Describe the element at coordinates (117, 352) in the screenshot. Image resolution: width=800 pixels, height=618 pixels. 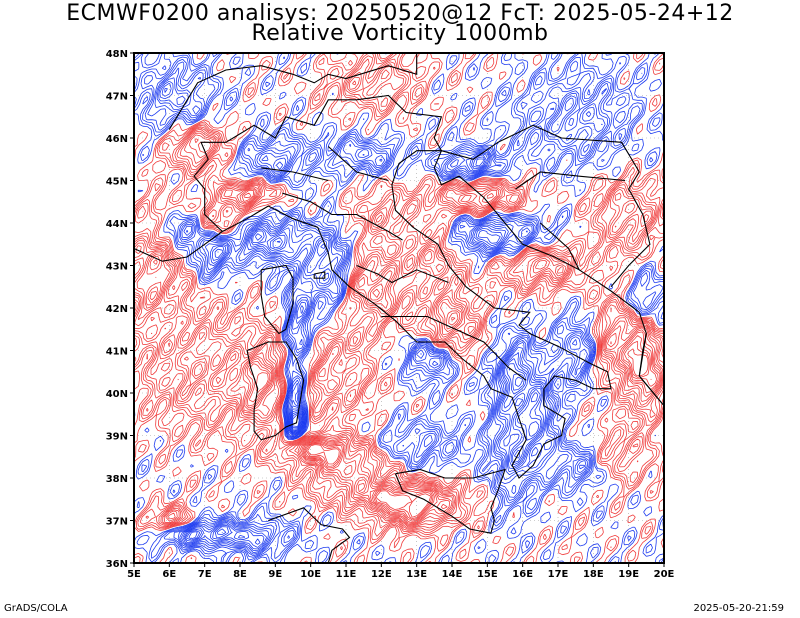
I see `y-tick-label: 41N` at that location.